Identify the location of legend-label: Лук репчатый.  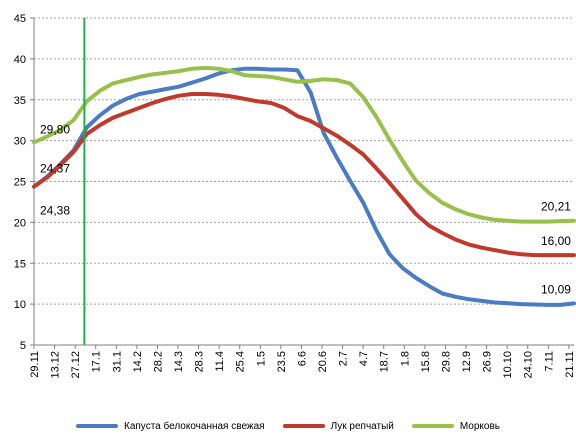
(362, 426).